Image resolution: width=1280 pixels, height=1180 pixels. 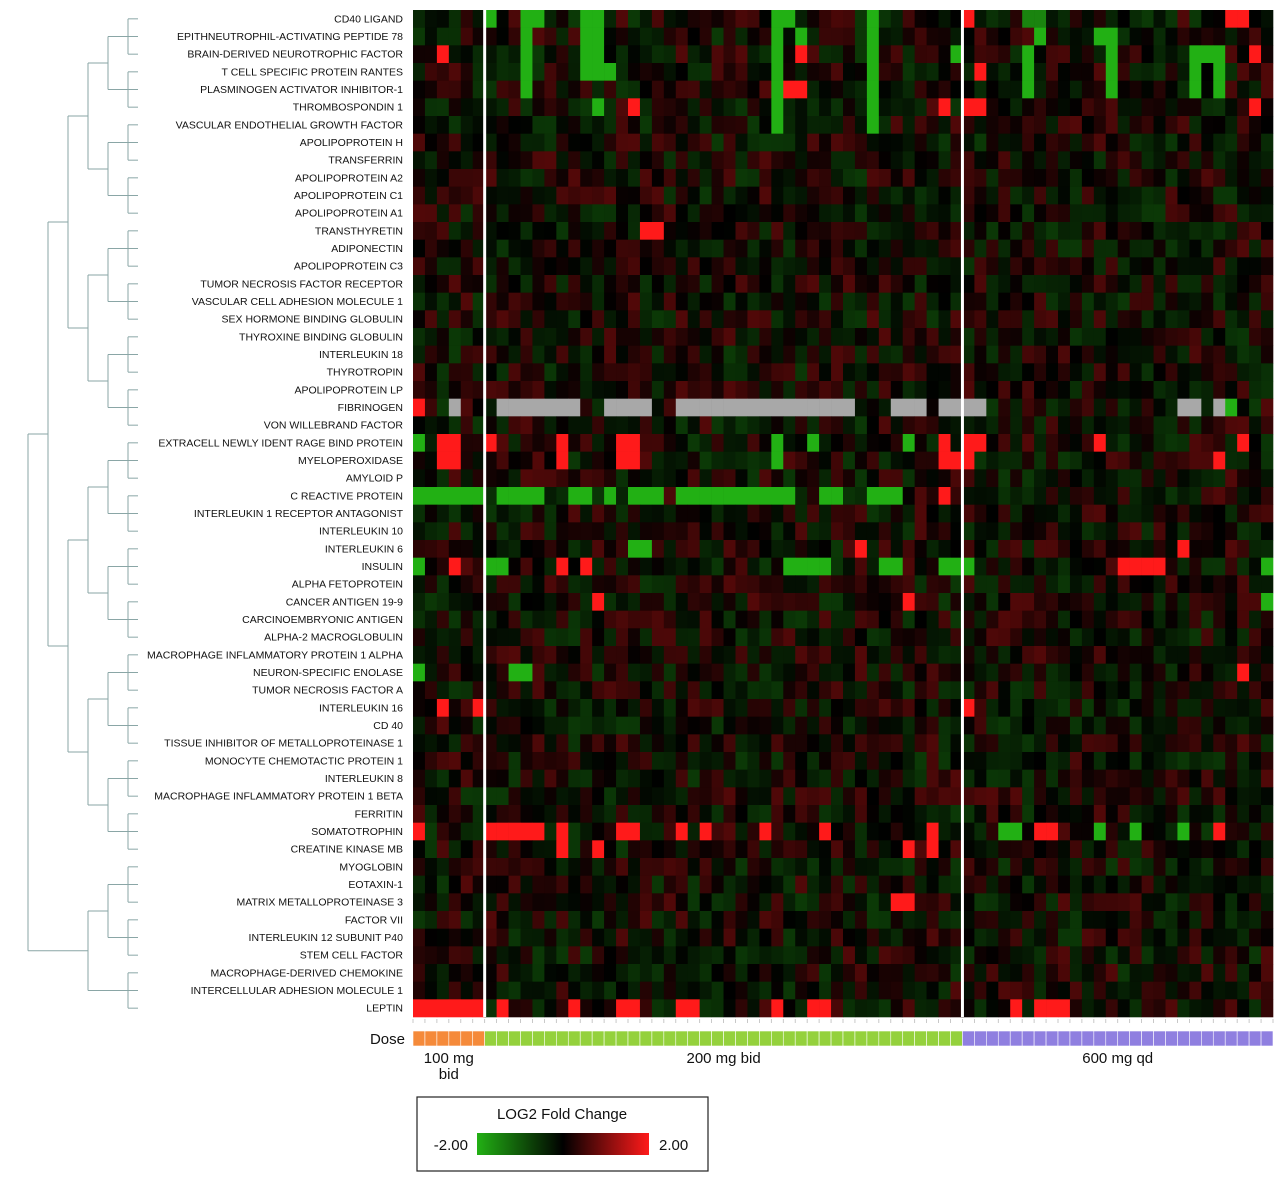 I want to click on dose-bar-cell, so click(x=1147, y=1038).